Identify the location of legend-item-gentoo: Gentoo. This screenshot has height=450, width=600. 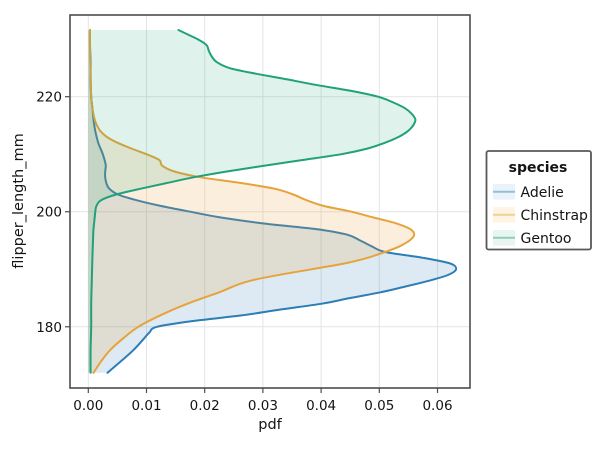
(532, 238).